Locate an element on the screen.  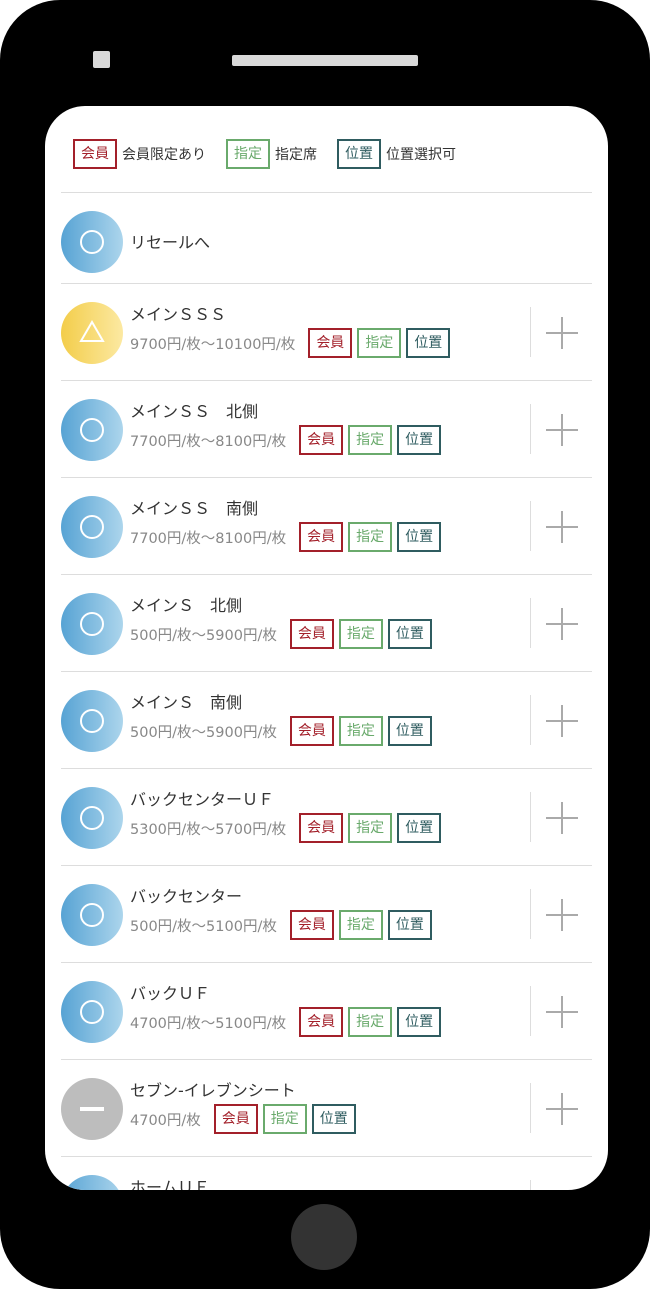
seat-row: セブン-イレブンシート 4700円/枚 会員 指定 位置 is located at coordinates (326, 1107).